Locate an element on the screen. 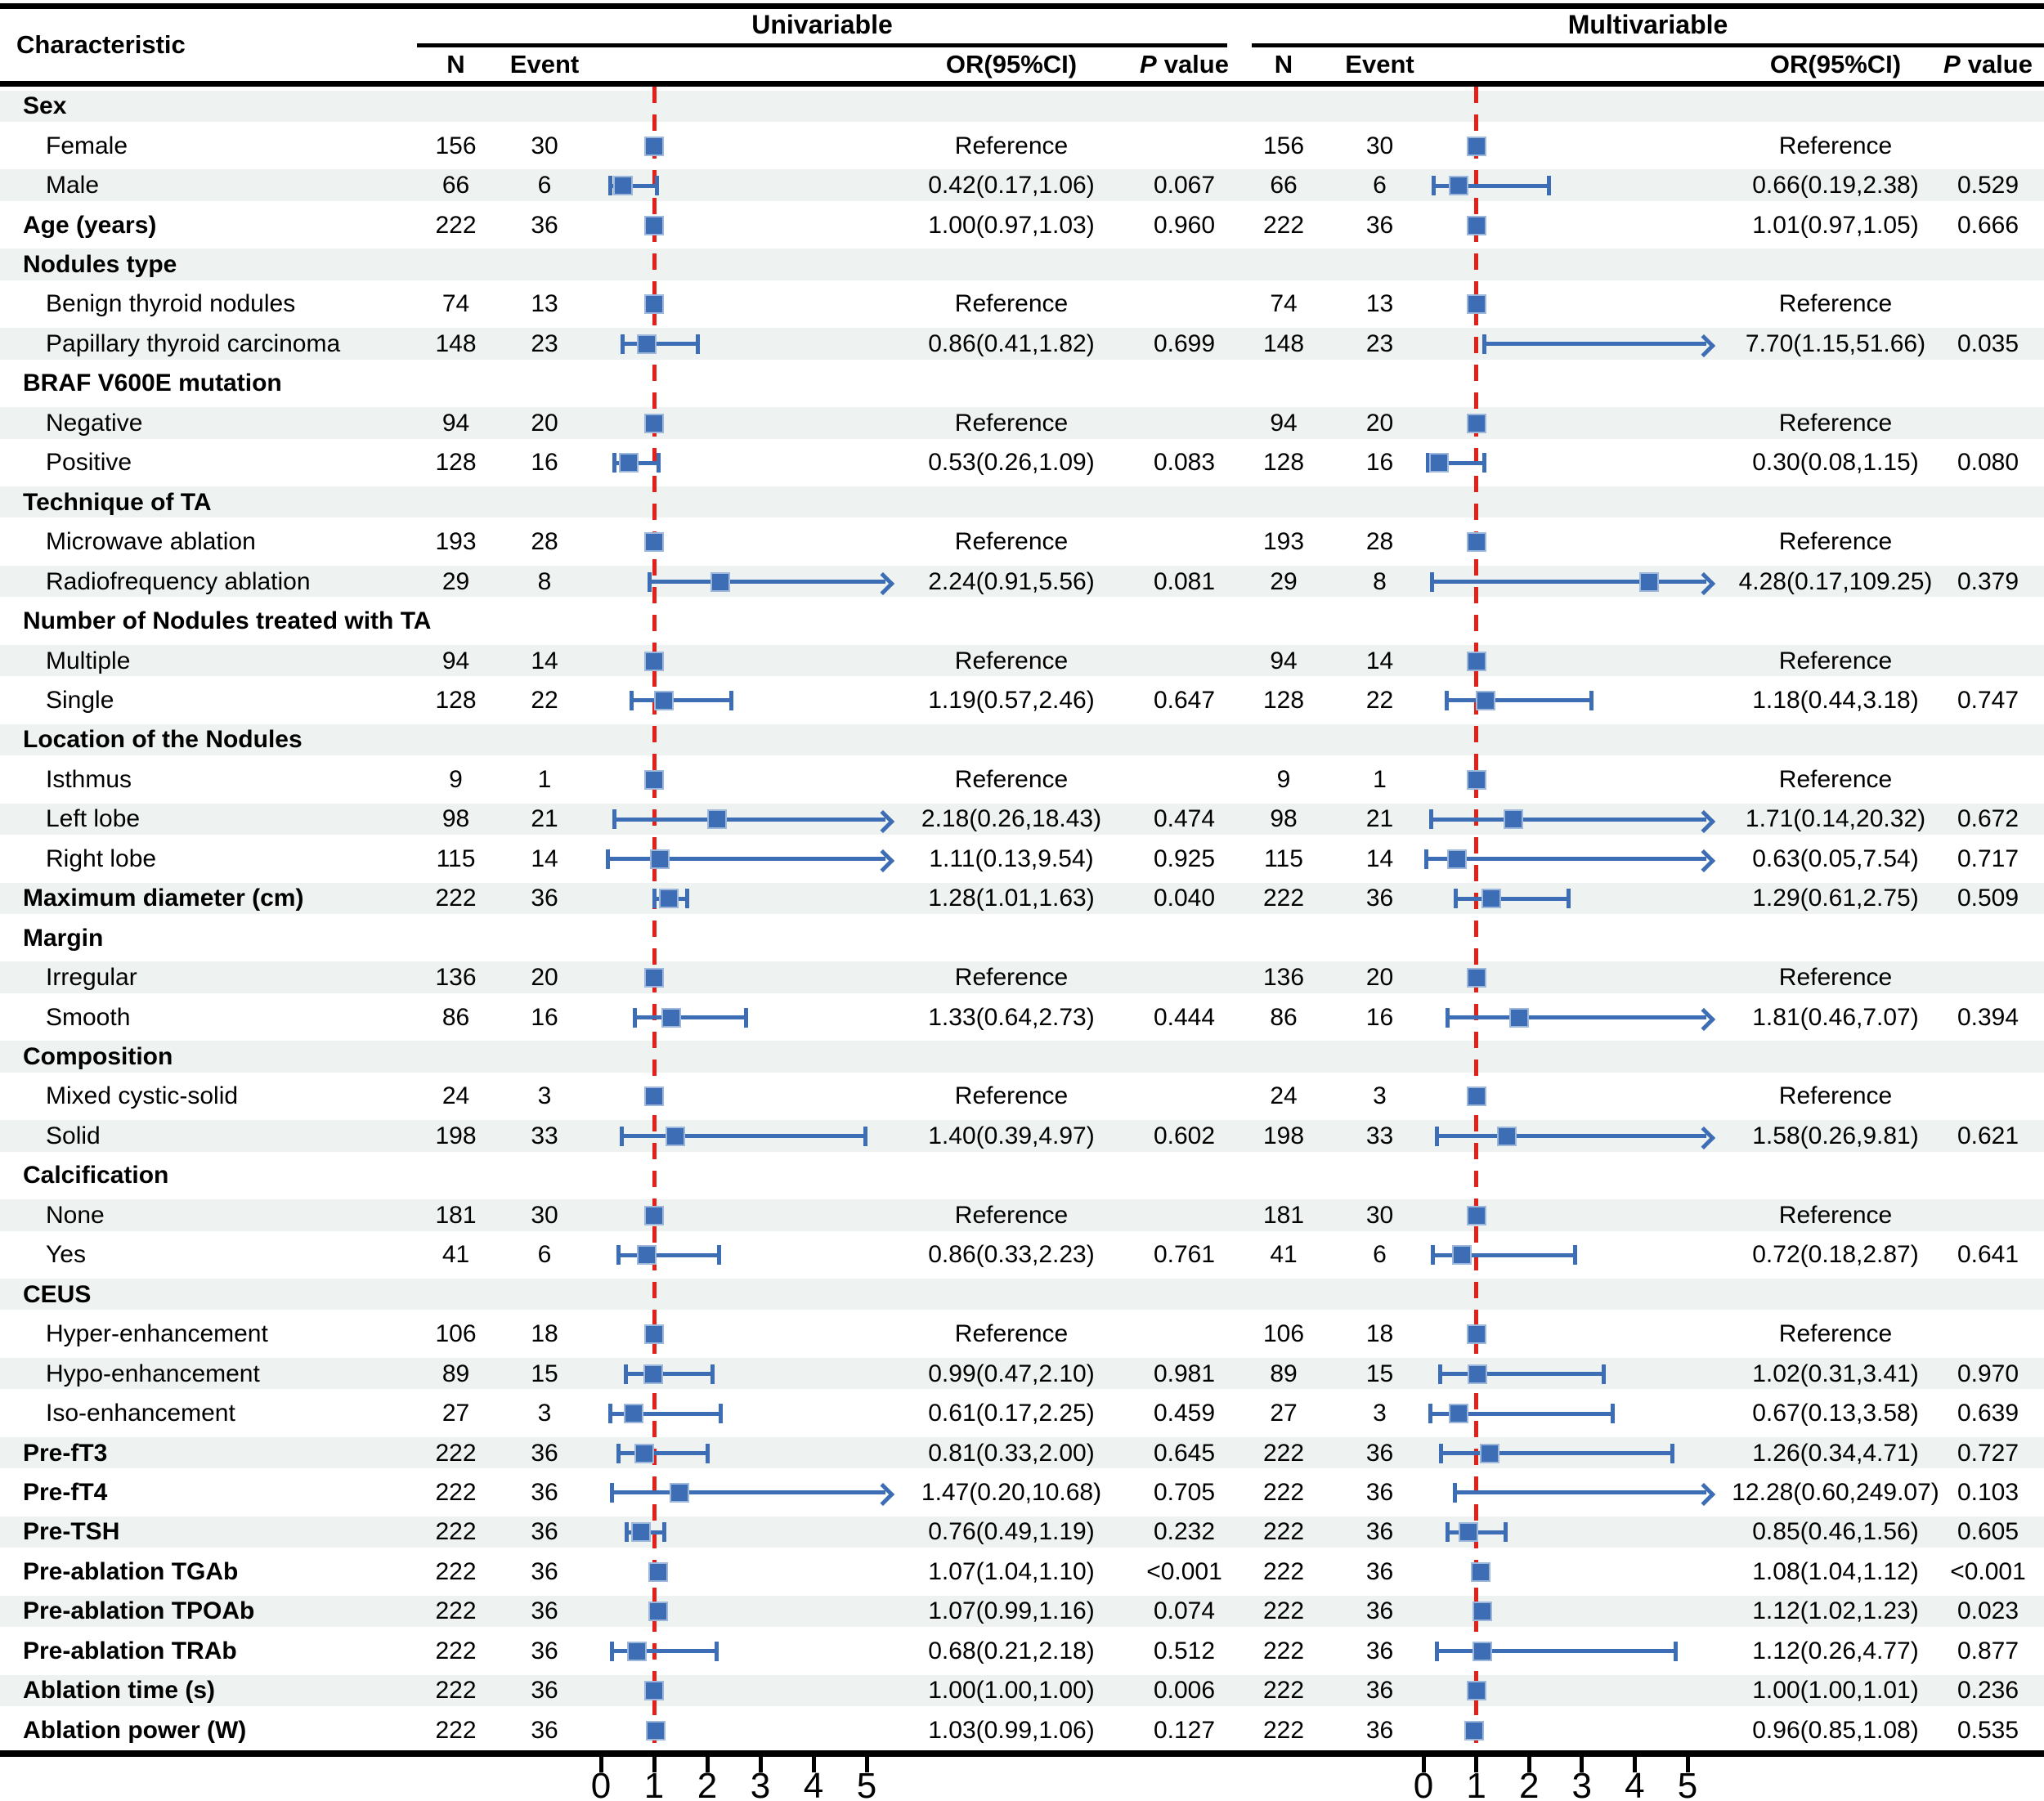 The image size is (2044, 1801). multi-or-value: Reference is located at coordinates (1836, 145).